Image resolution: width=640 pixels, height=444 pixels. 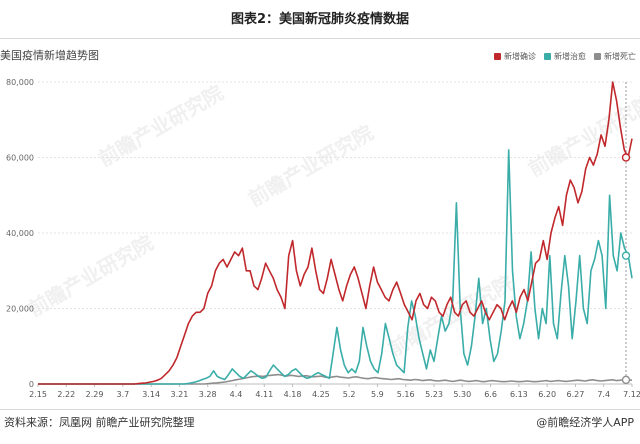 I want to click on x-tick-label: 5.30, so click(x=462, y=394).